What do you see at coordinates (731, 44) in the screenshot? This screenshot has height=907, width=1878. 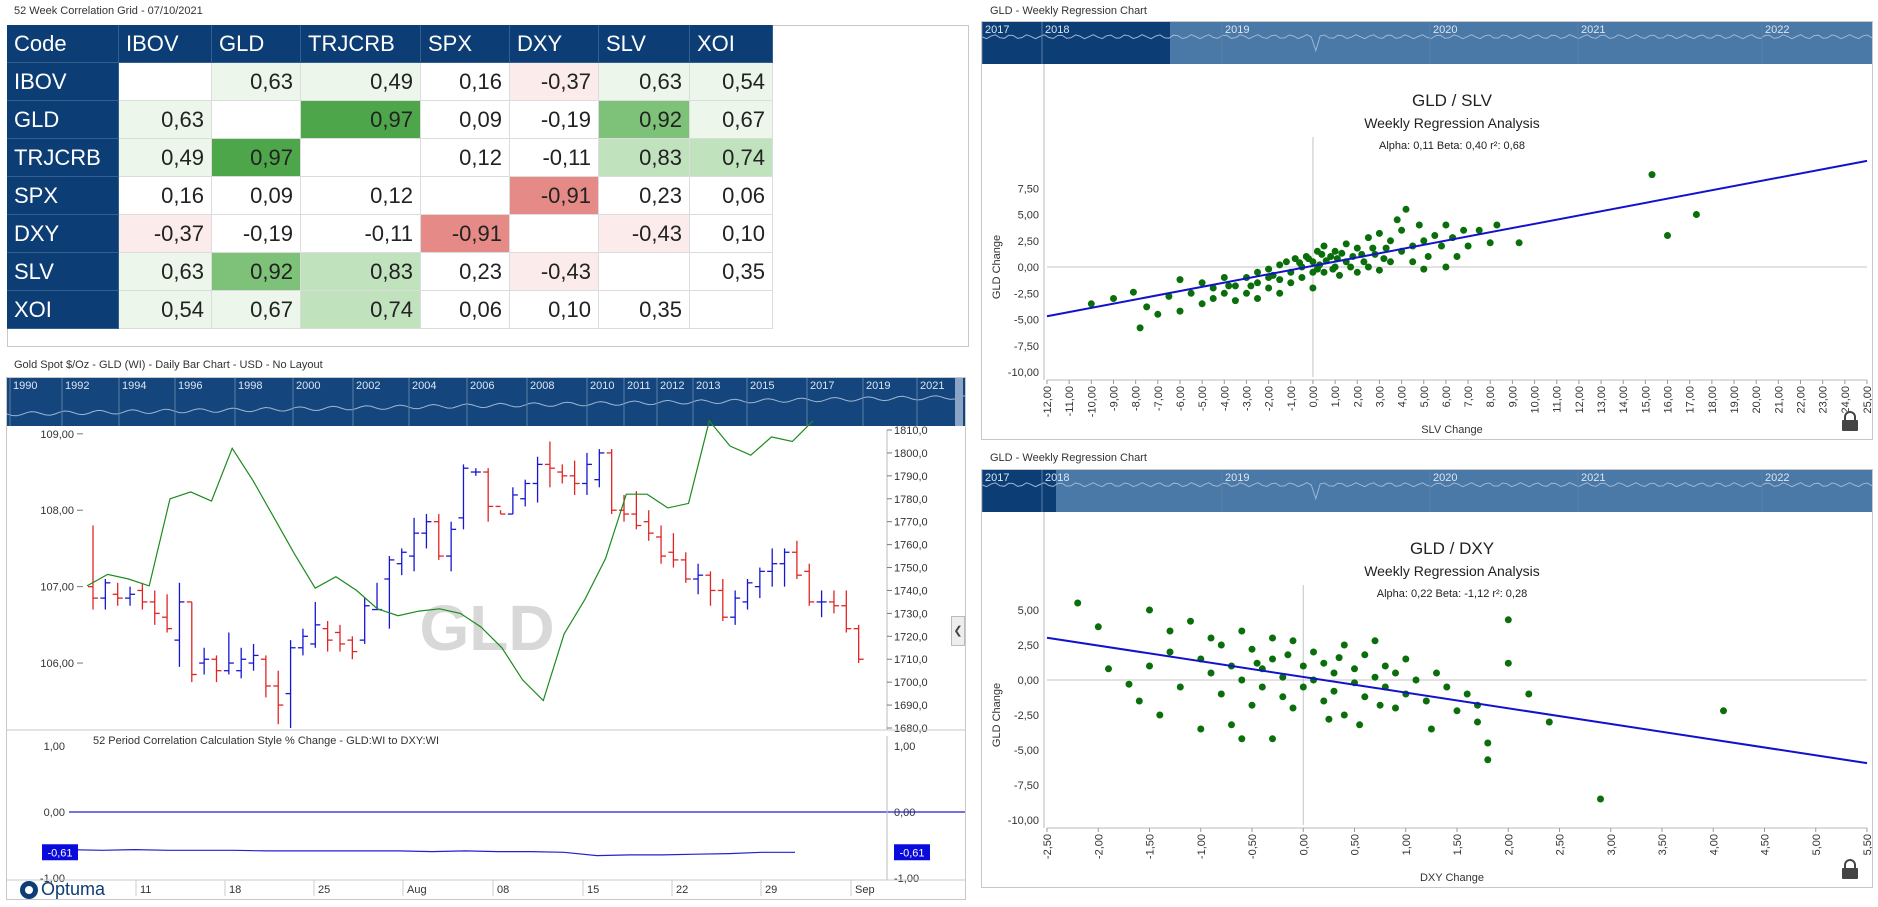 I see `grid-column-header-xoi: XOI` at bounding box center [731, 44].